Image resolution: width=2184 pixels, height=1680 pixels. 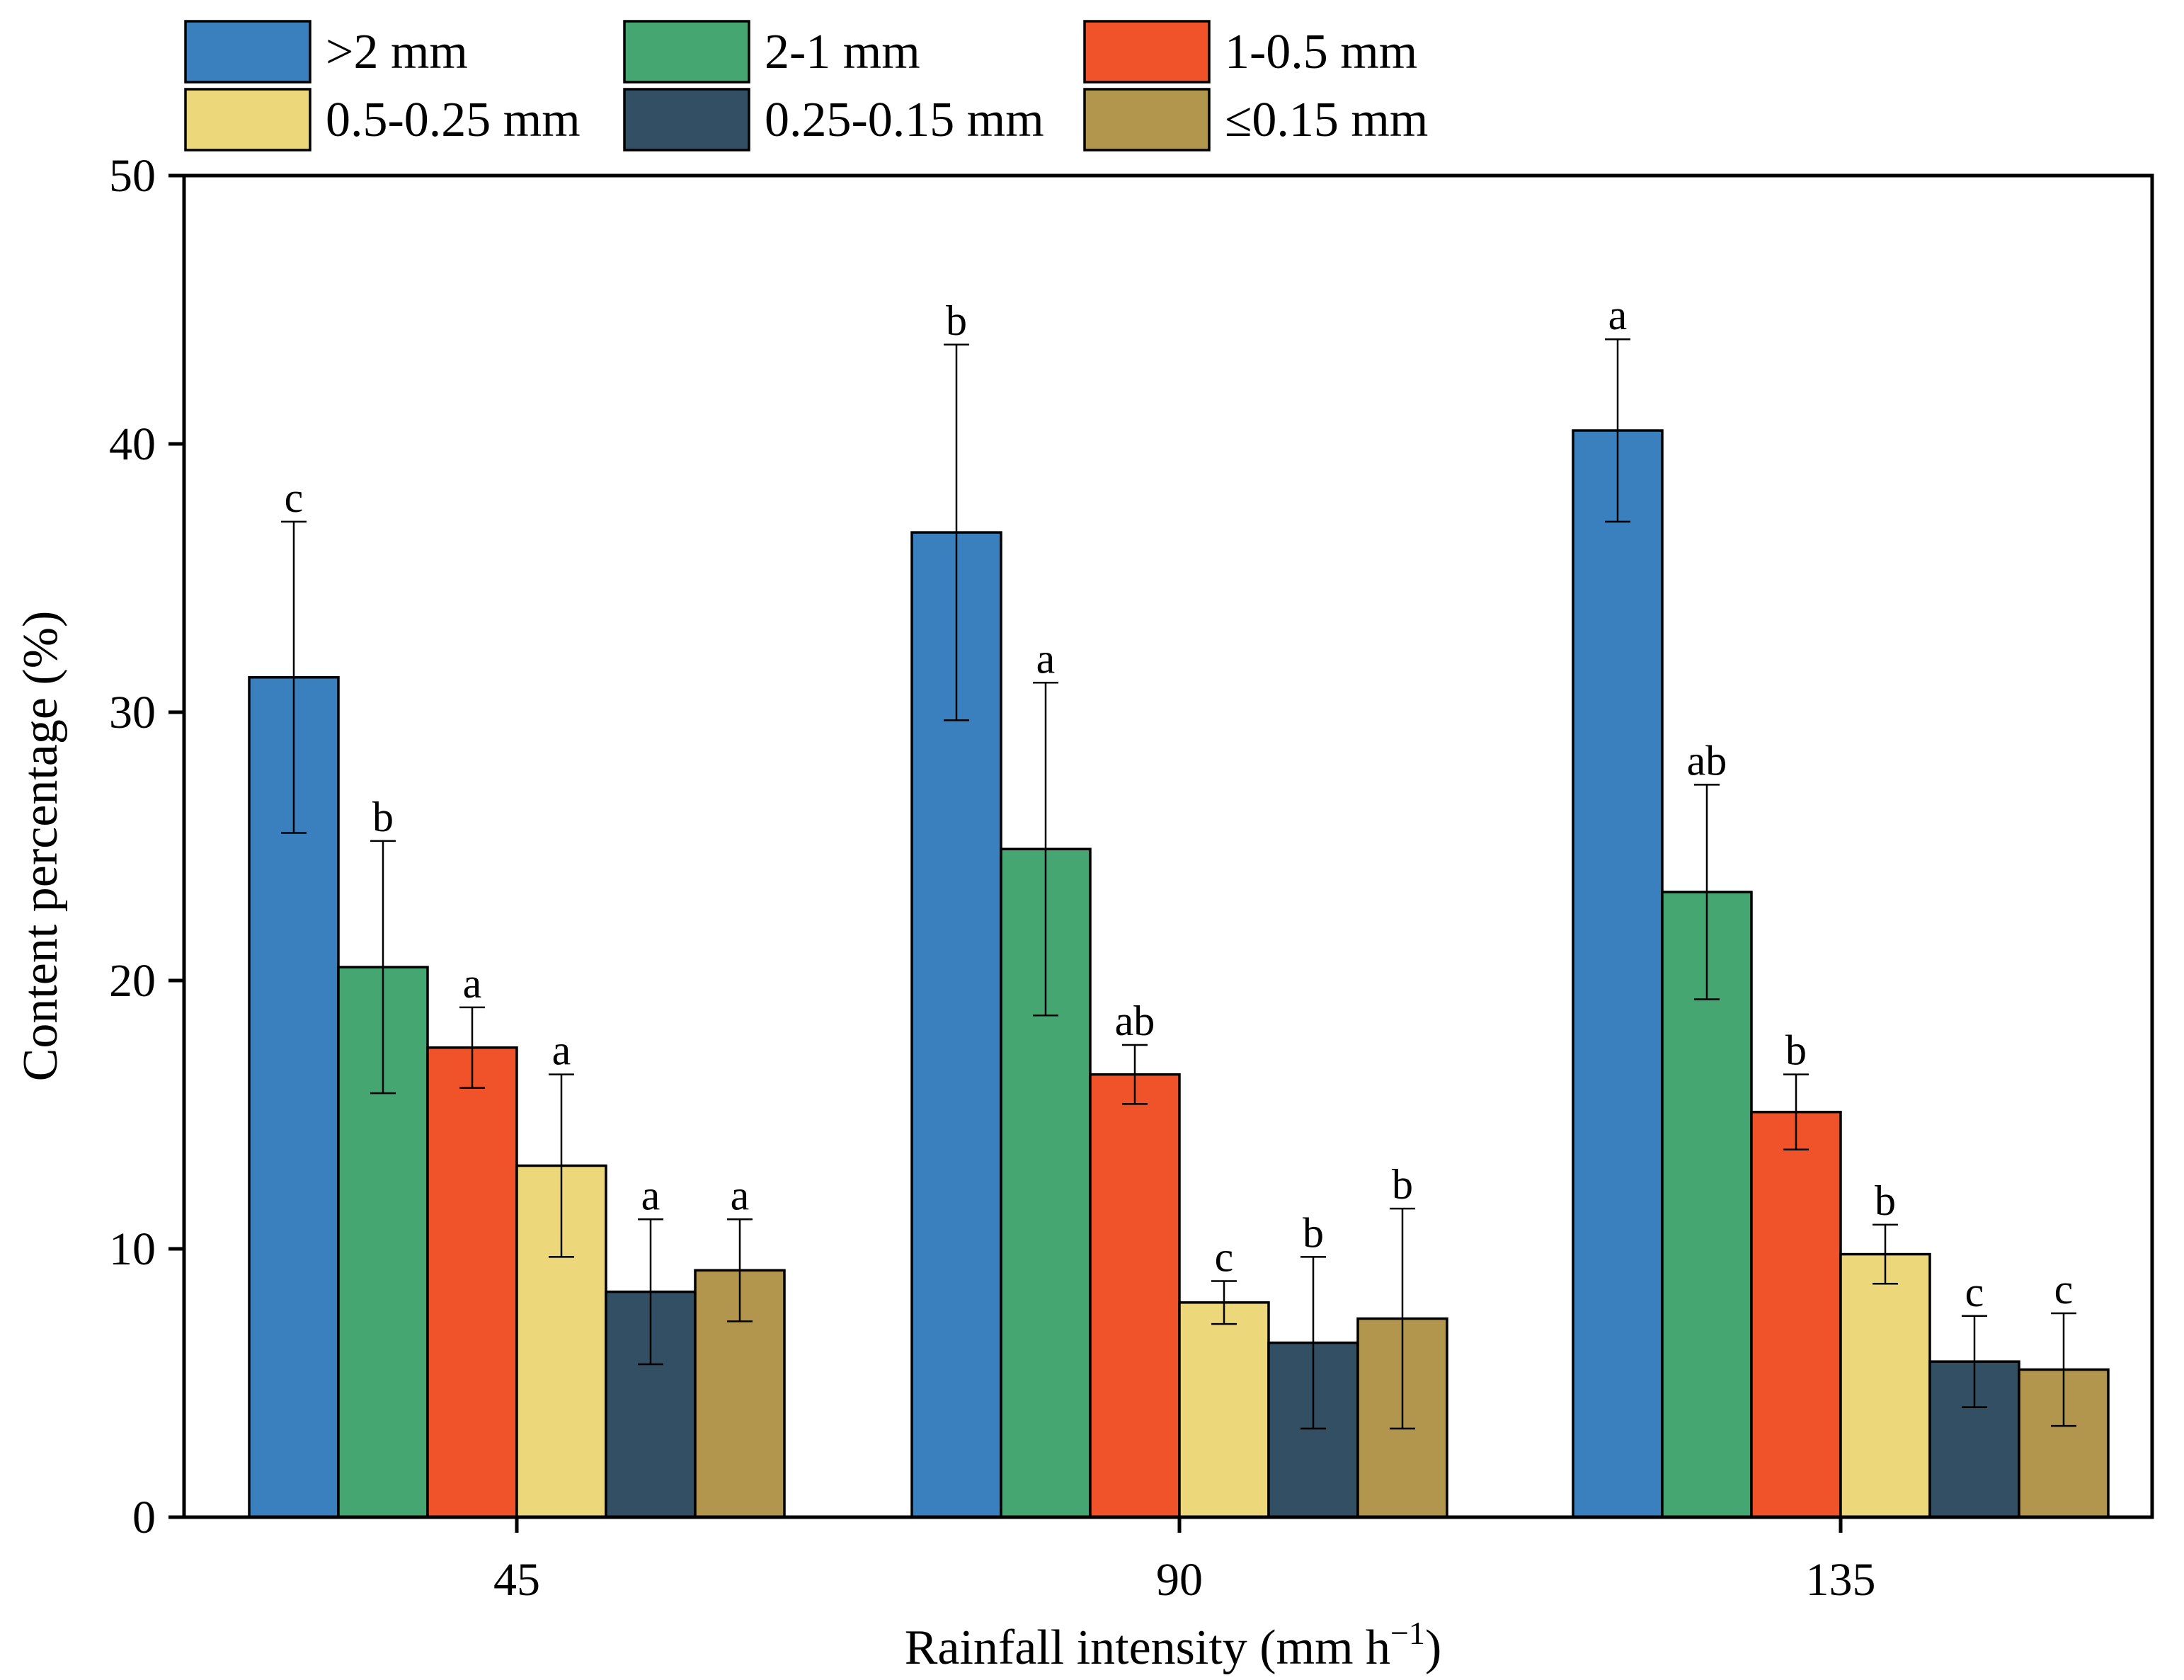 What do you see at coordinates (453, 120) in the screenshot?
I see `legend-label: 0.5-0.25 mm` at bounding box center [453, 120].